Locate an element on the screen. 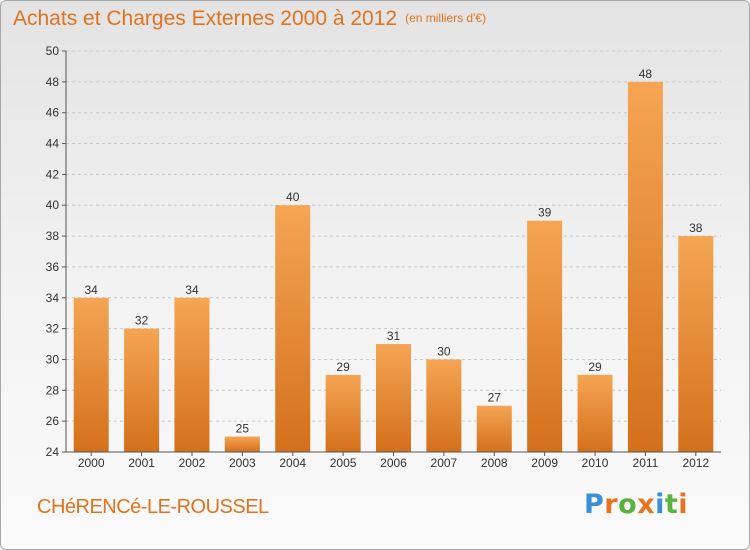 The width and height of the screenshot is (750, 550). x-tick-label: 2005 is located at coordinates (343, 463).